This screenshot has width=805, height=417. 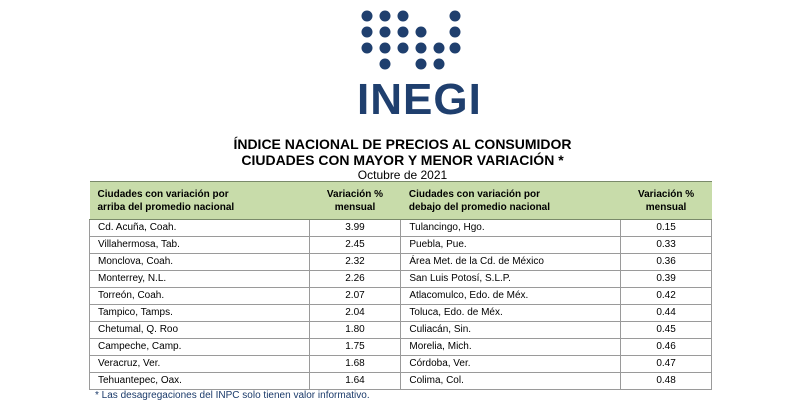 What do you see at coordinates (510, 330) in the screenshot?
I see `city-below-cell: Culiacán, Sin.` at bounding box center [510, 330].